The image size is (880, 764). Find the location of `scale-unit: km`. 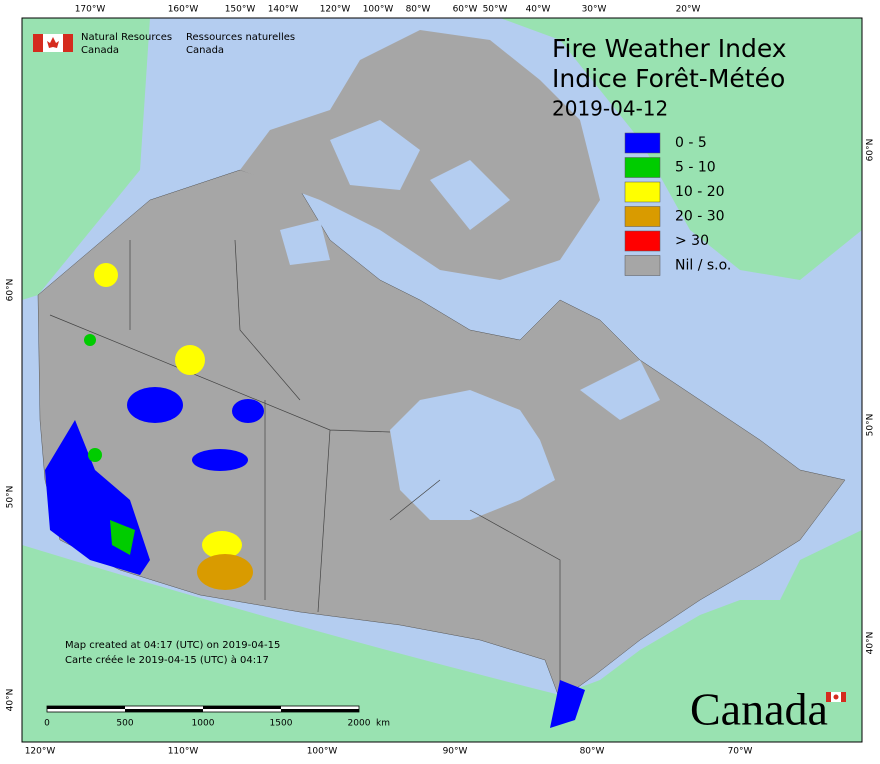

scale-unit: km is located at coordinates (383, 724).